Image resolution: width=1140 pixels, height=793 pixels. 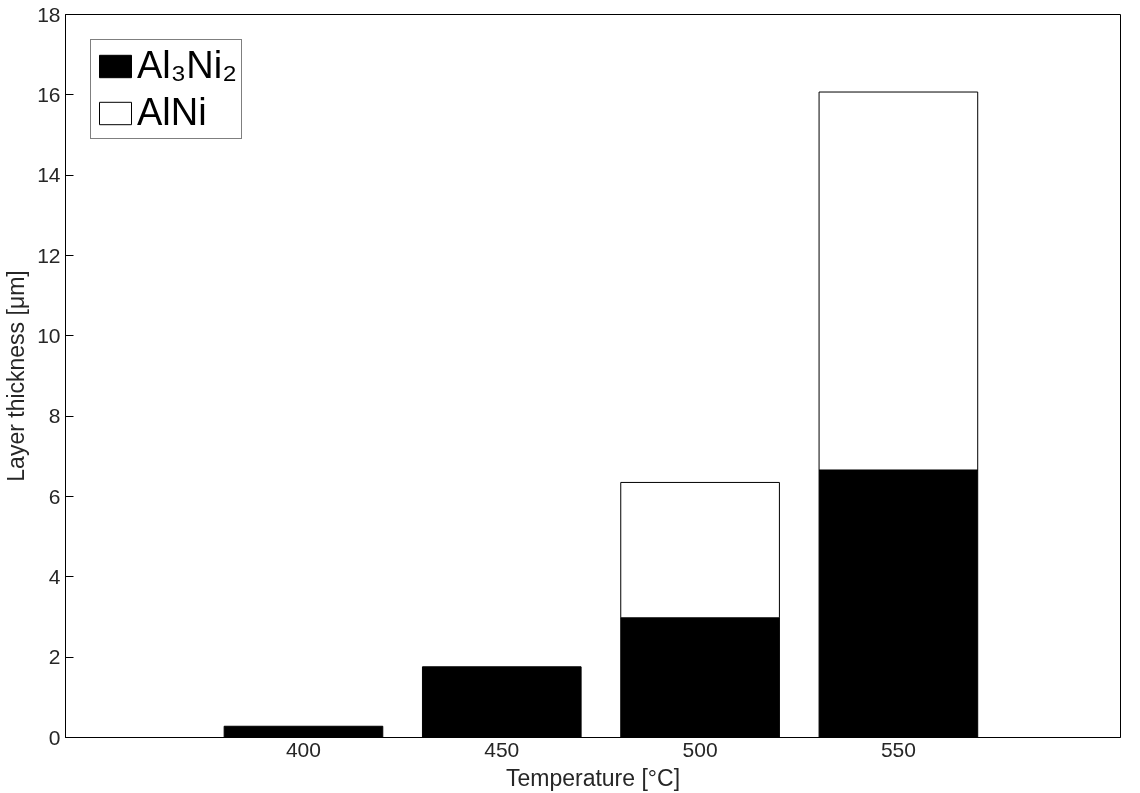 What do you see at coordinates (54, 416) in the screenshot?
I see `y-tick-label: 8` at bounding box center [54, 416].